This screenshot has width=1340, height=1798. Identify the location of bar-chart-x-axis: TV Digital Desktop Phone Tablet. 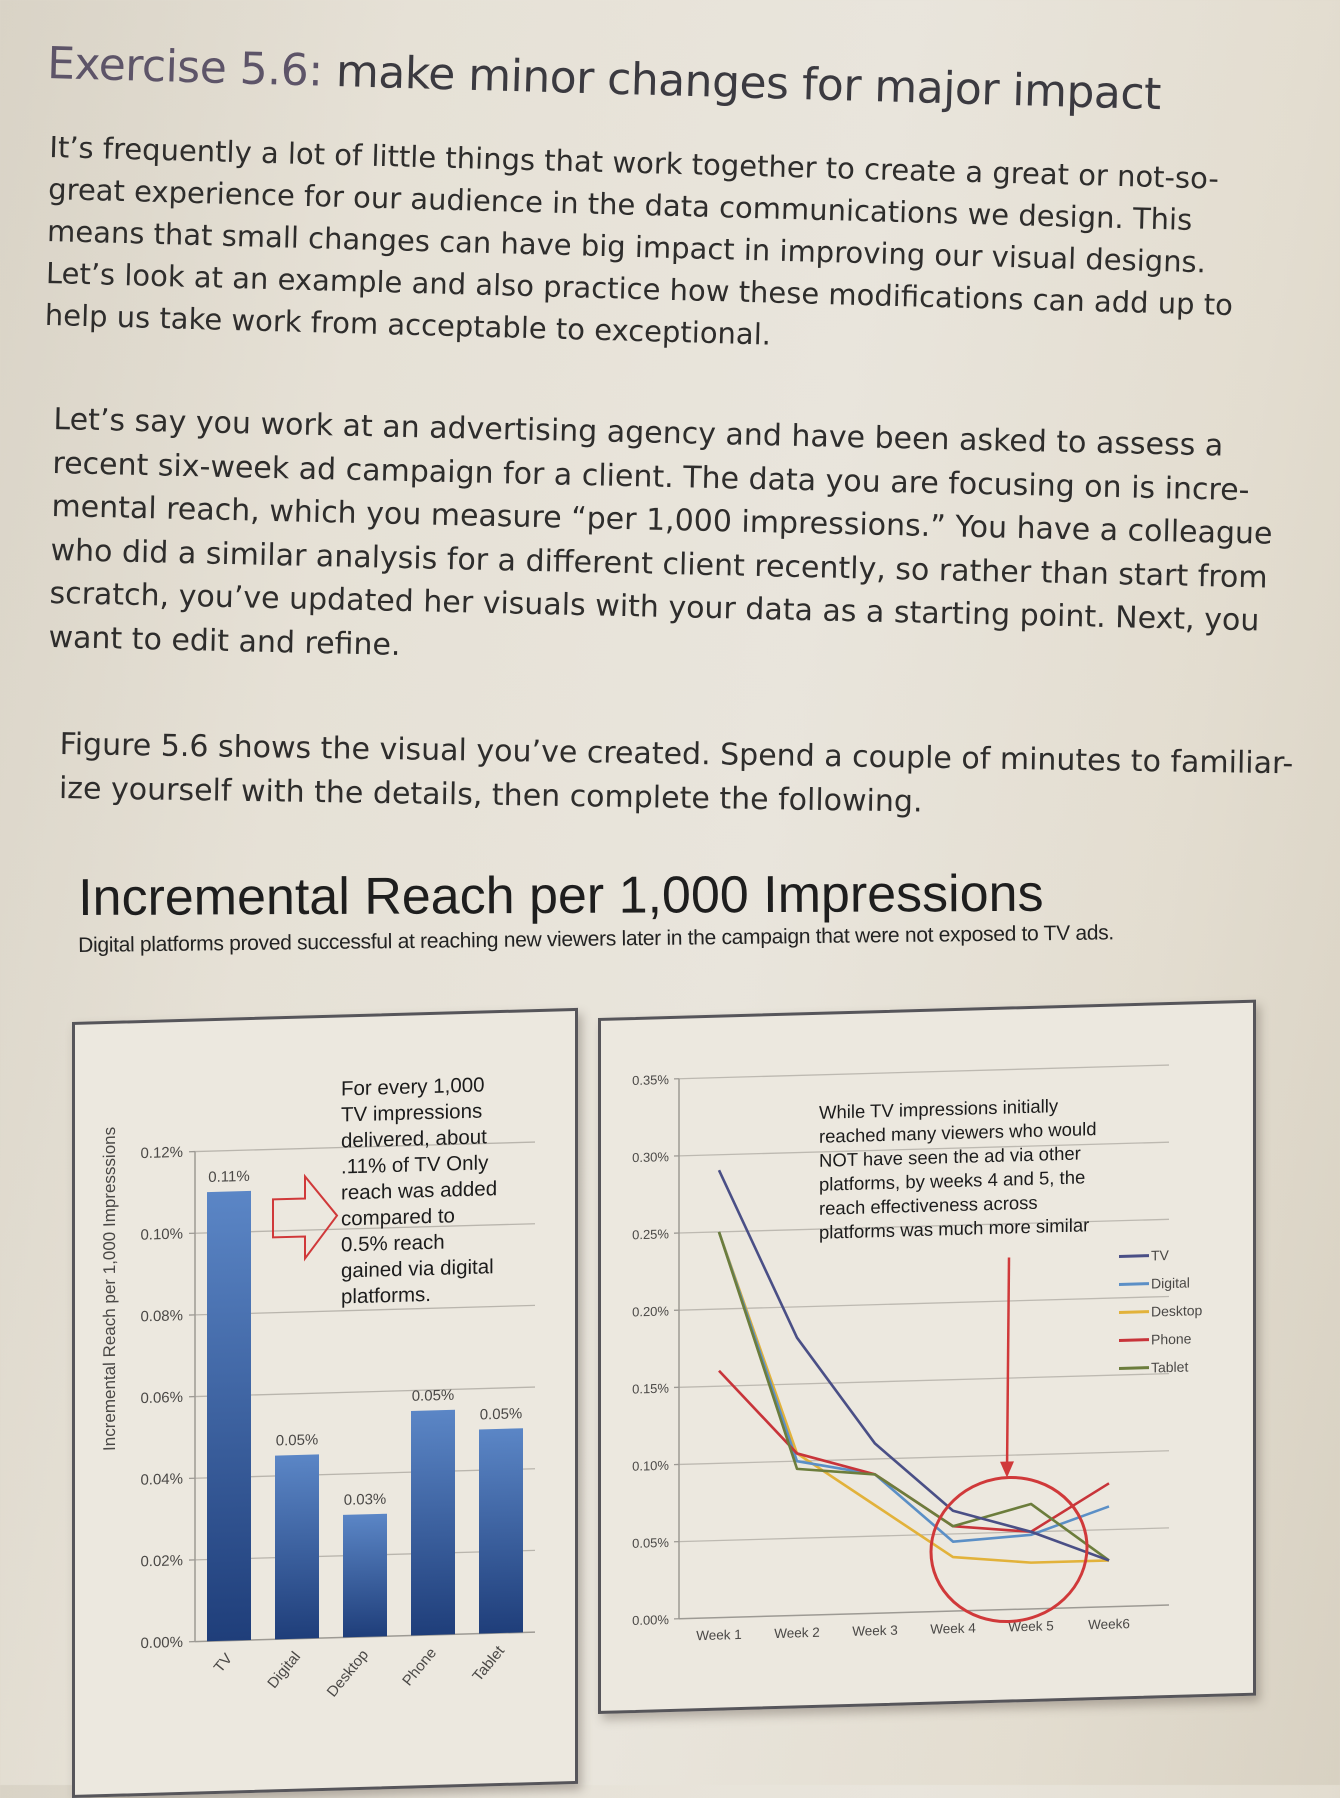
(360, 1673).